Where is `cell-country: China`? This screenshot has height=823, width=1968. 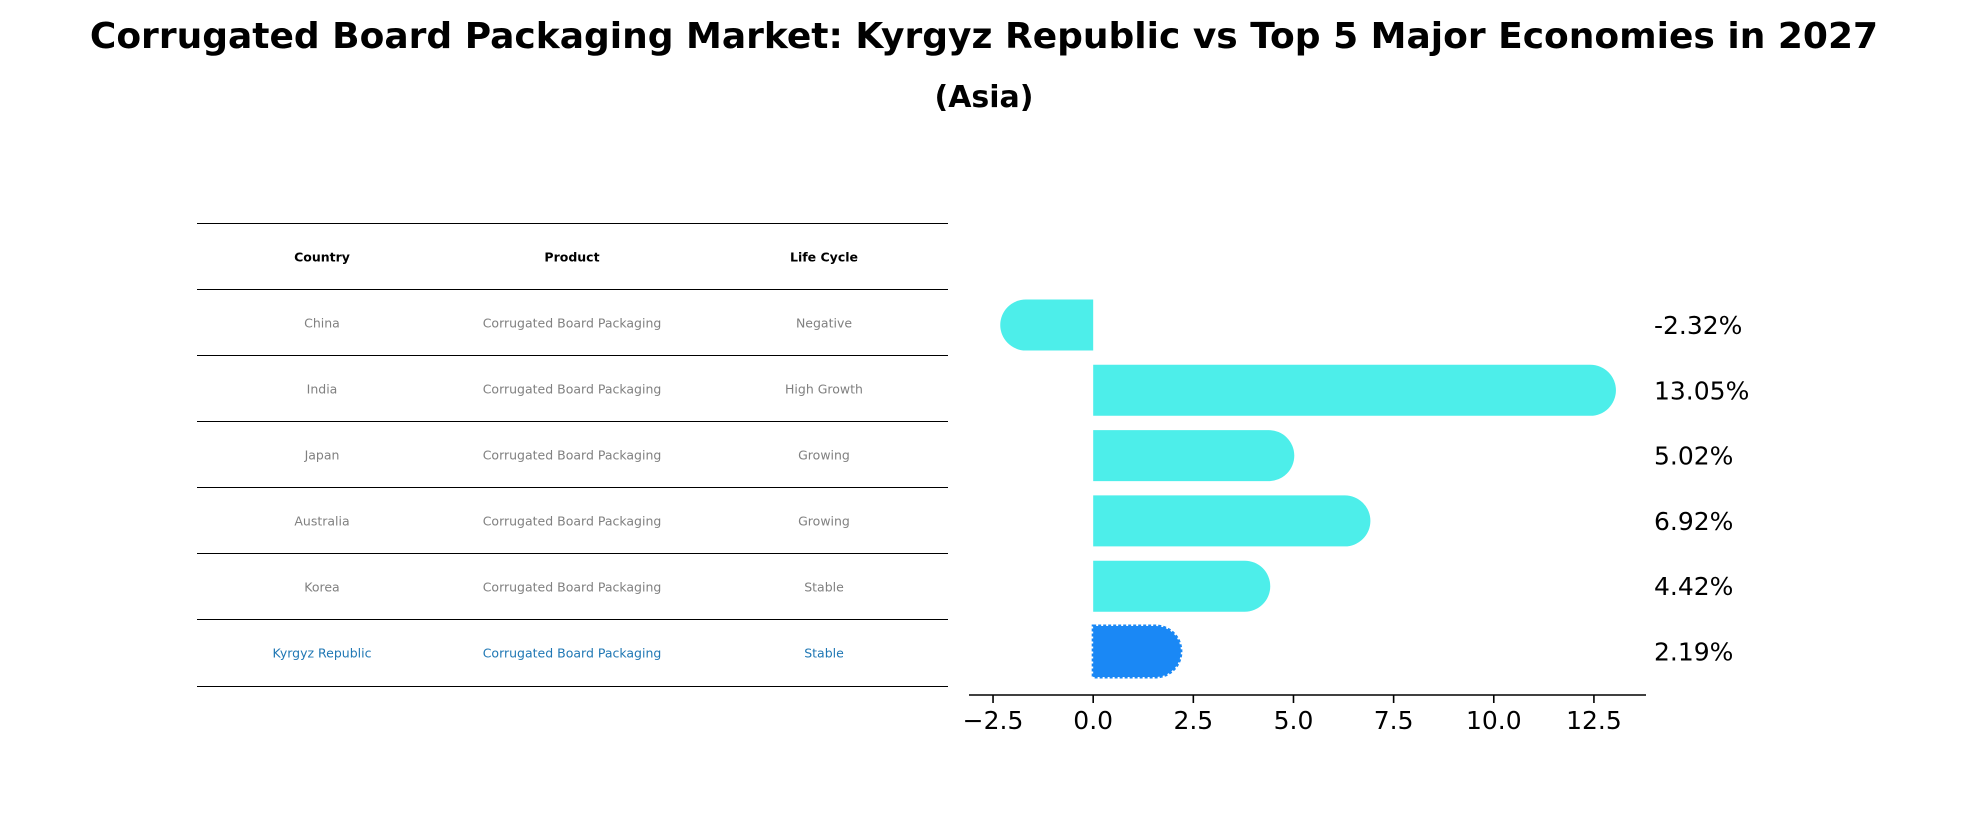
cell-country: China is located at coordinates (322, 322).